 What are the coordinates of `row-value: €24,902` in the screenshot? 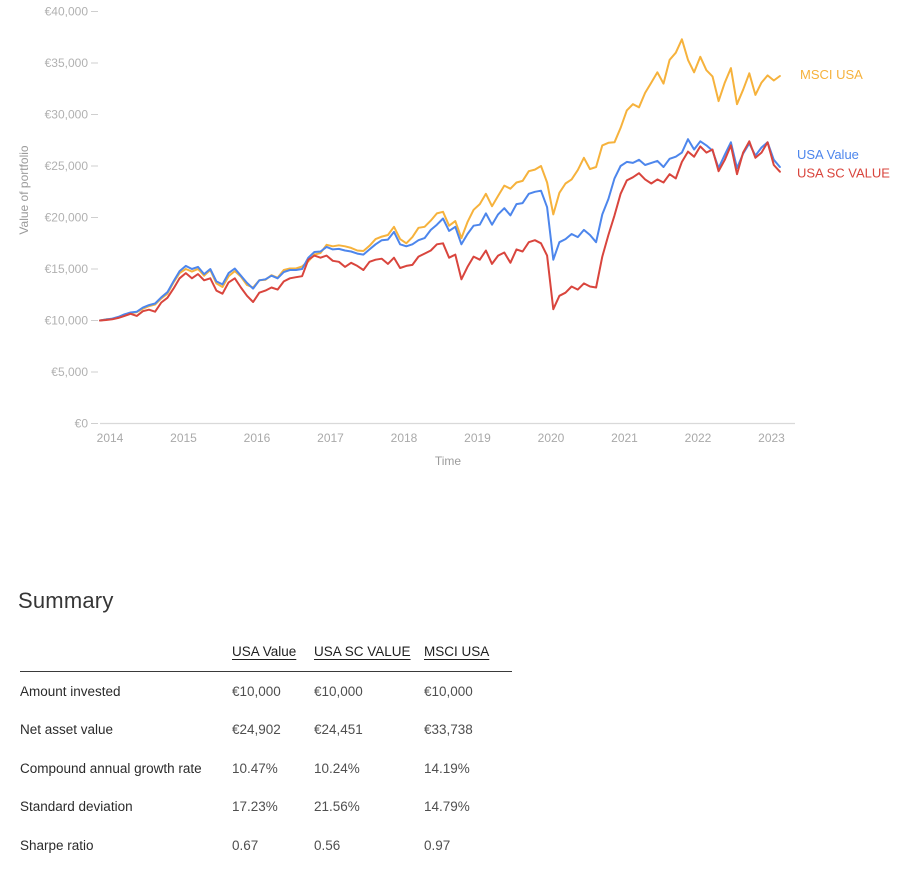 It's located at (256, 730).